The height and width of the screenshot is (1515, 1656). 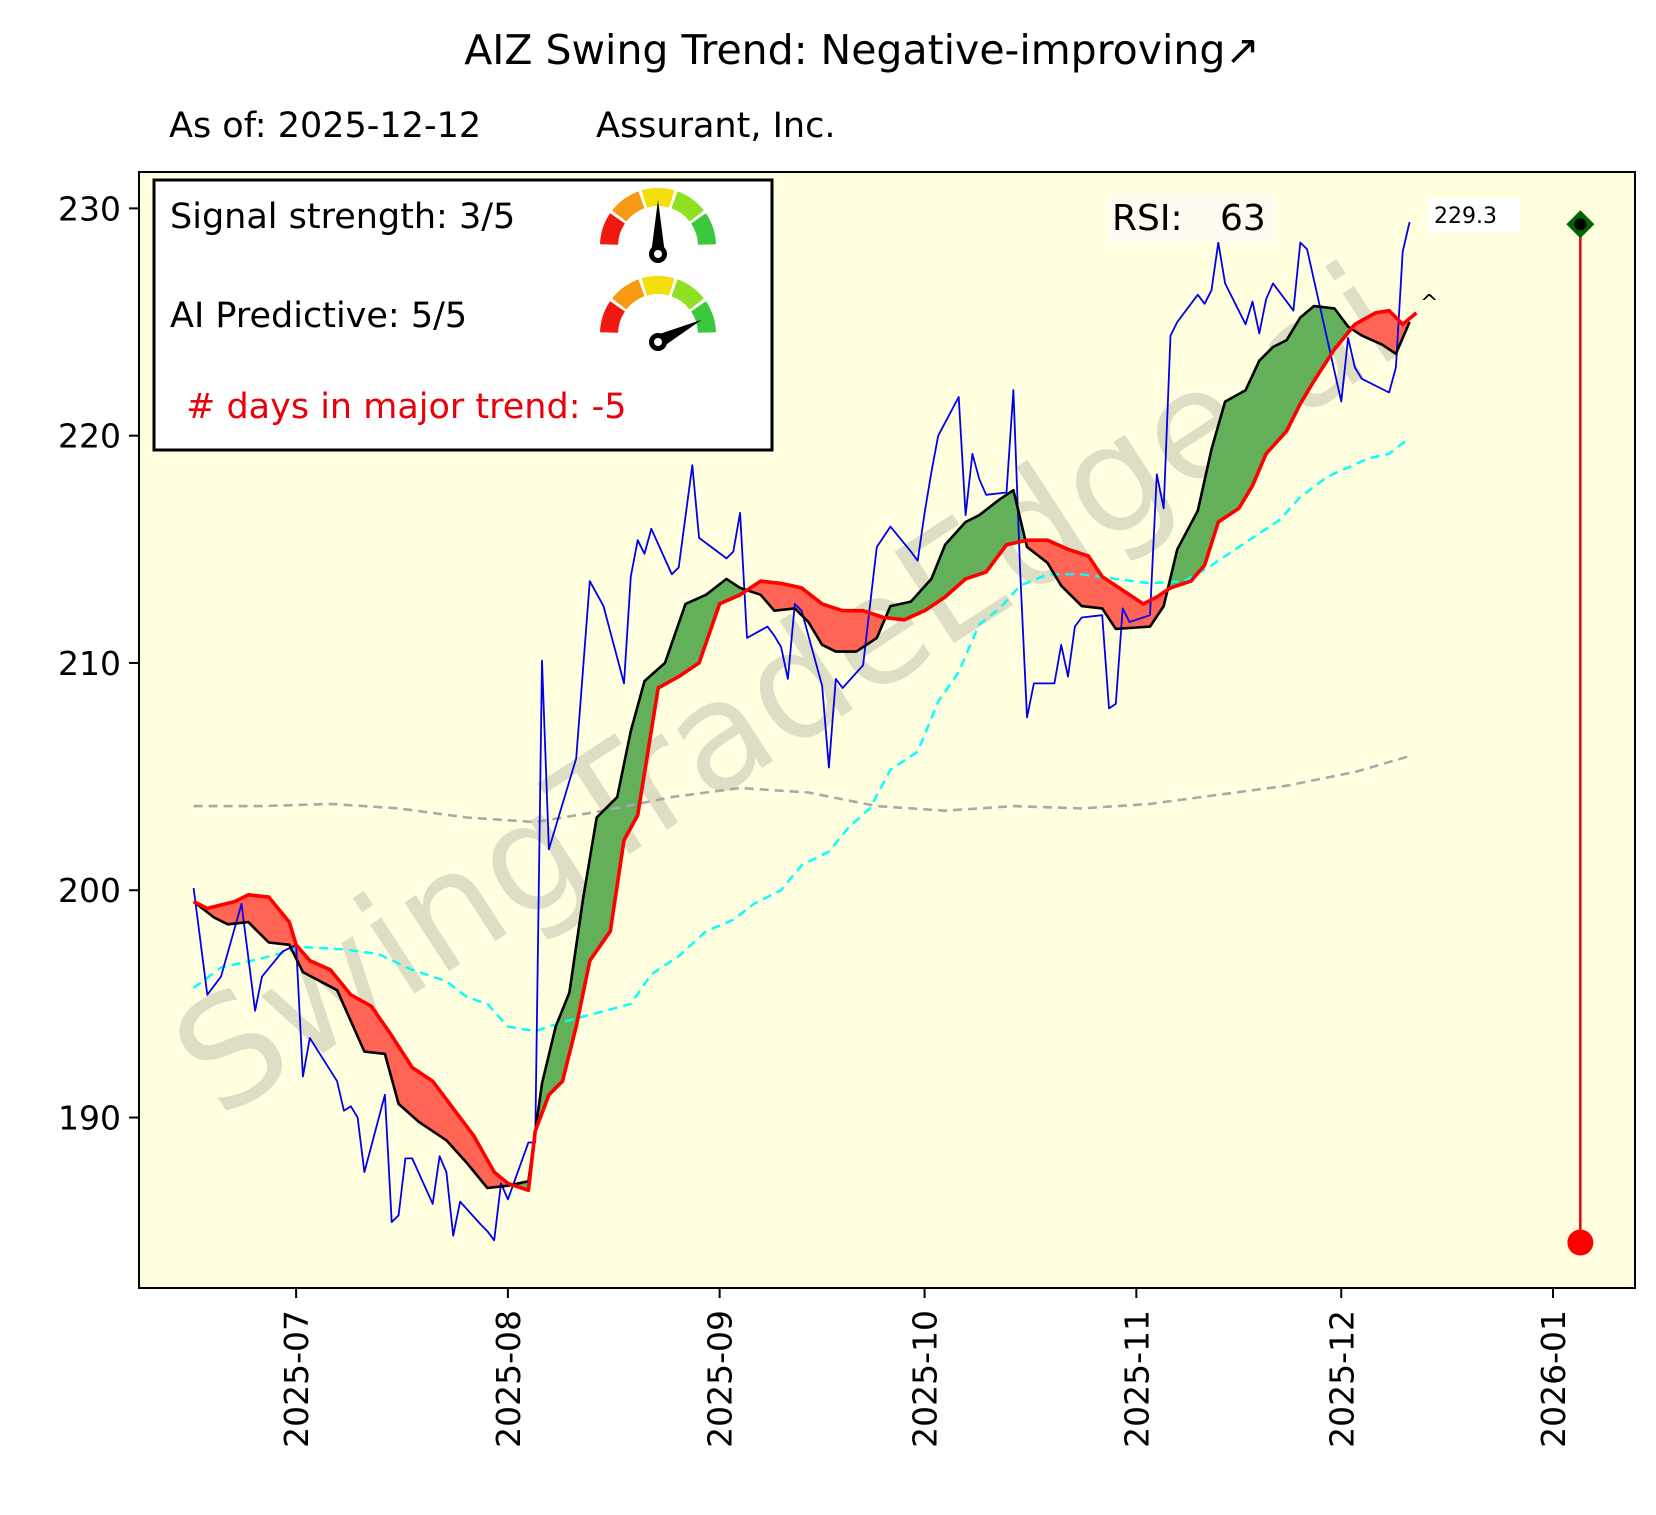 I want to click on signal-strength-gauge-icon, so click(x=658, y=225).